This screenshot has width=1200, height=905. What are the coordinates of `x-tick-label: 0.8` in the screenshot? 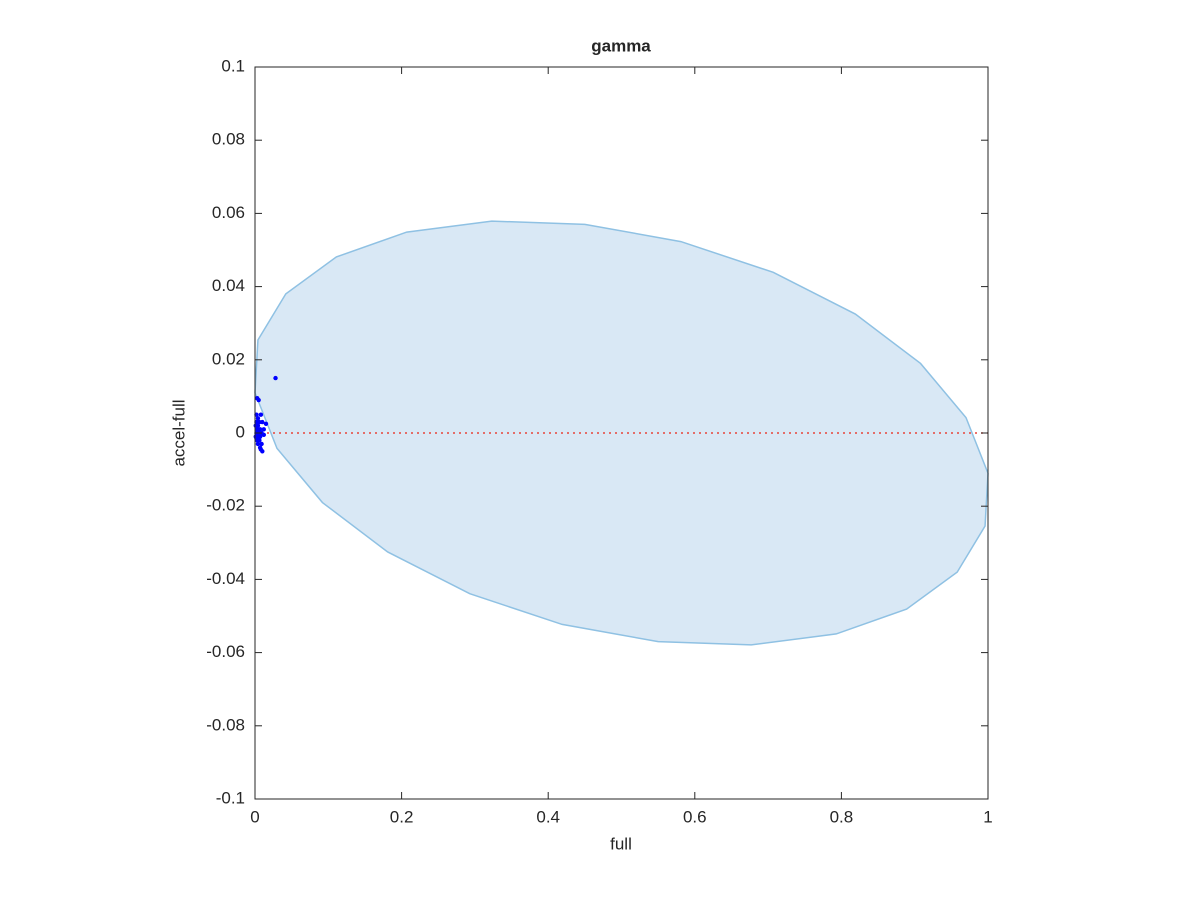 It's located at (842, 816).